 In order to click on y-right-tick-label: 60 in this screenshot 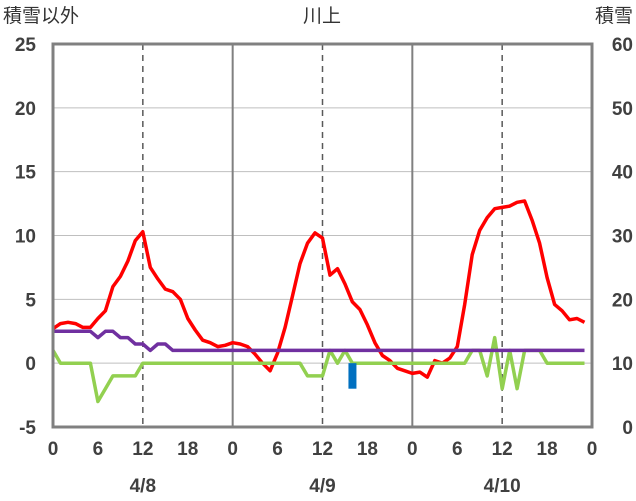, I will do `click(622, 45)`.